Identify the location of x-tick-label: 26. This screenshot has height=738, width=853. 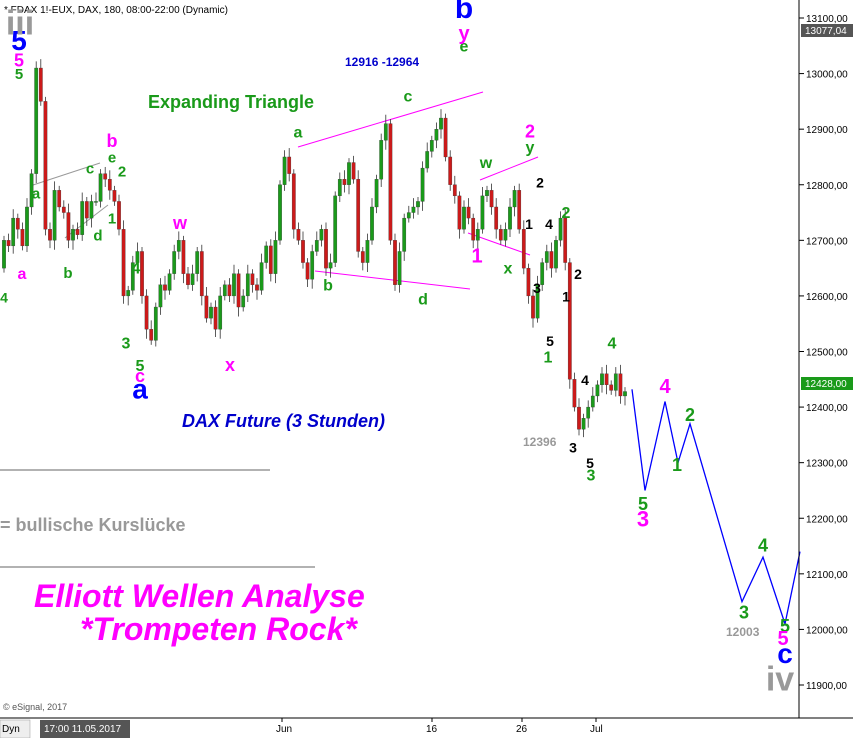
(522, 729).